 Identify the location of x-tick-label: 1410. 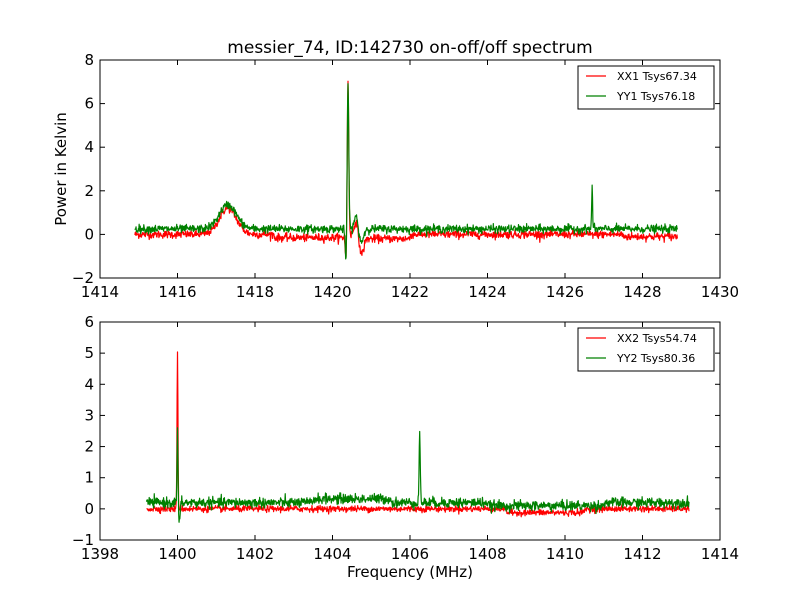
(565, 554).